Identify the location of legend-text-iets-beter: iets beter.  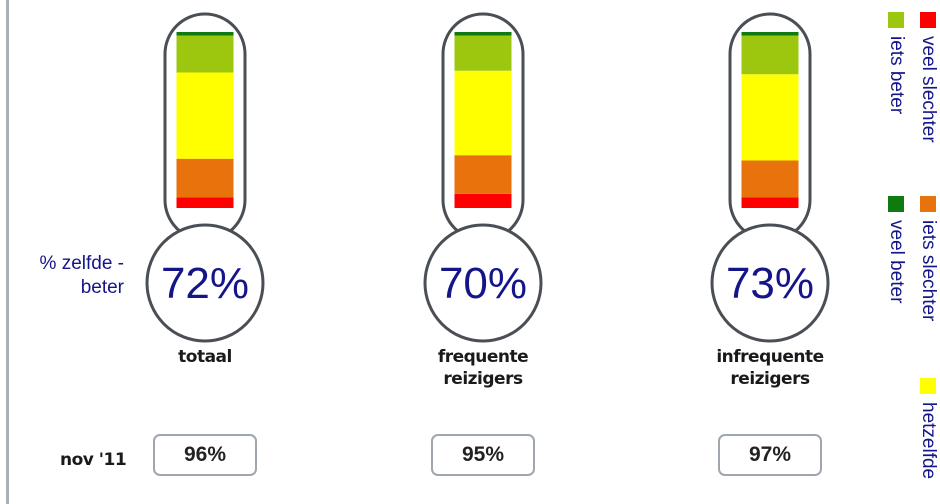
(896, 75).